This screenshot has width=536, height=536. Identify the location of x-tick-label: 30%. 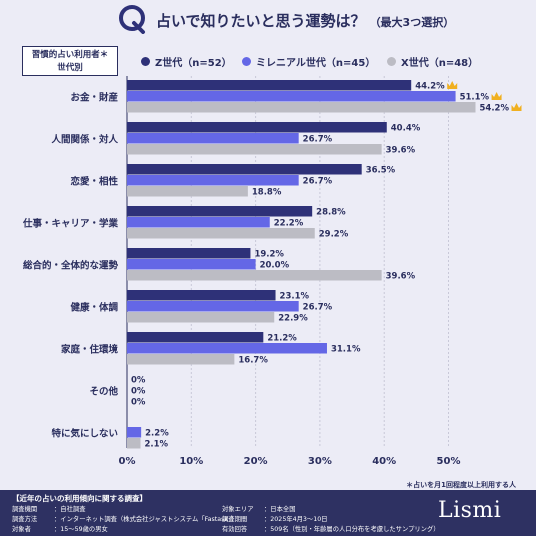
(320, 461).